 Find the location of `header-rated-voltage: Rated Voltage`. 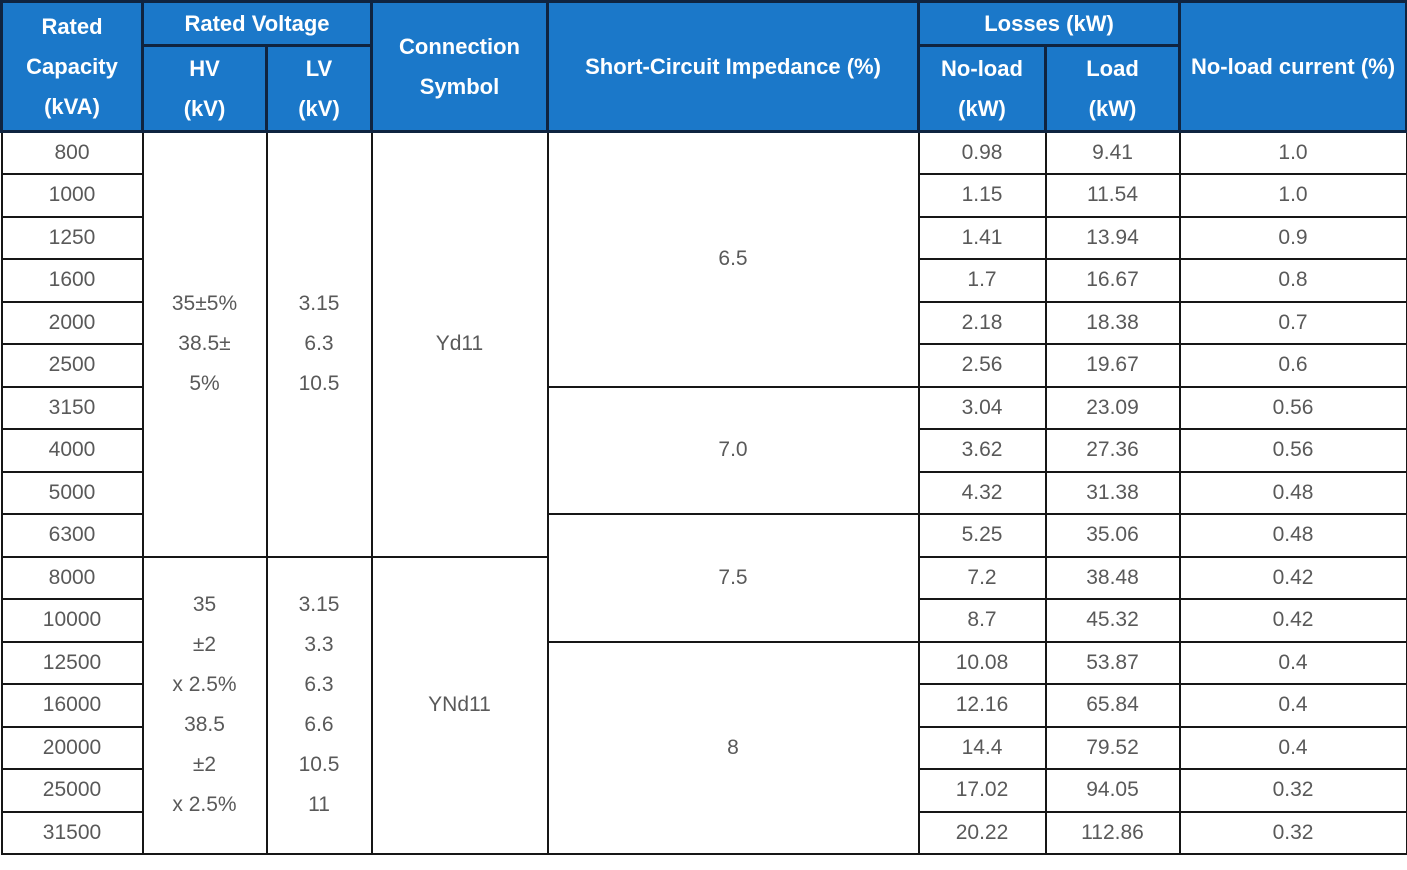

header-rated-voltage: Rated Voltage is located at coordinates (257, 23).